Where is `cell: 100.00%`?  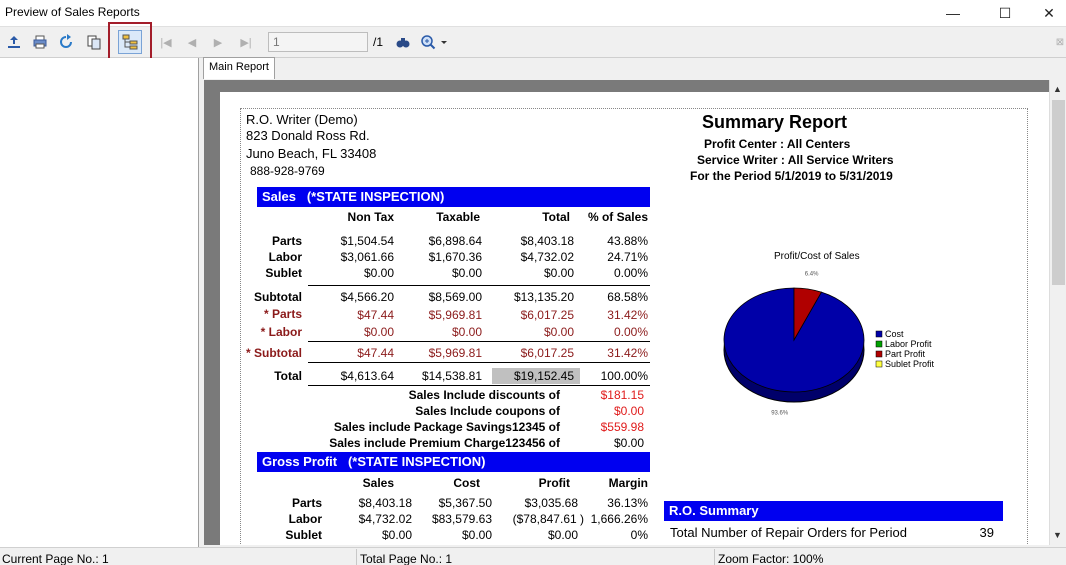 cell: 100.00% is located at coordinates (624, 376).